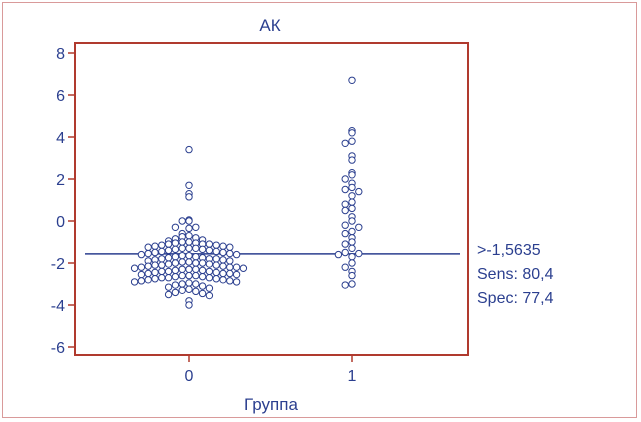 The height and width of the screenshot is (422, 641). Describe the element at coordinates (63, 201) in the screenshot. I see `y-axis: -6 -4 -2 0 2 4 6 8` at that location.